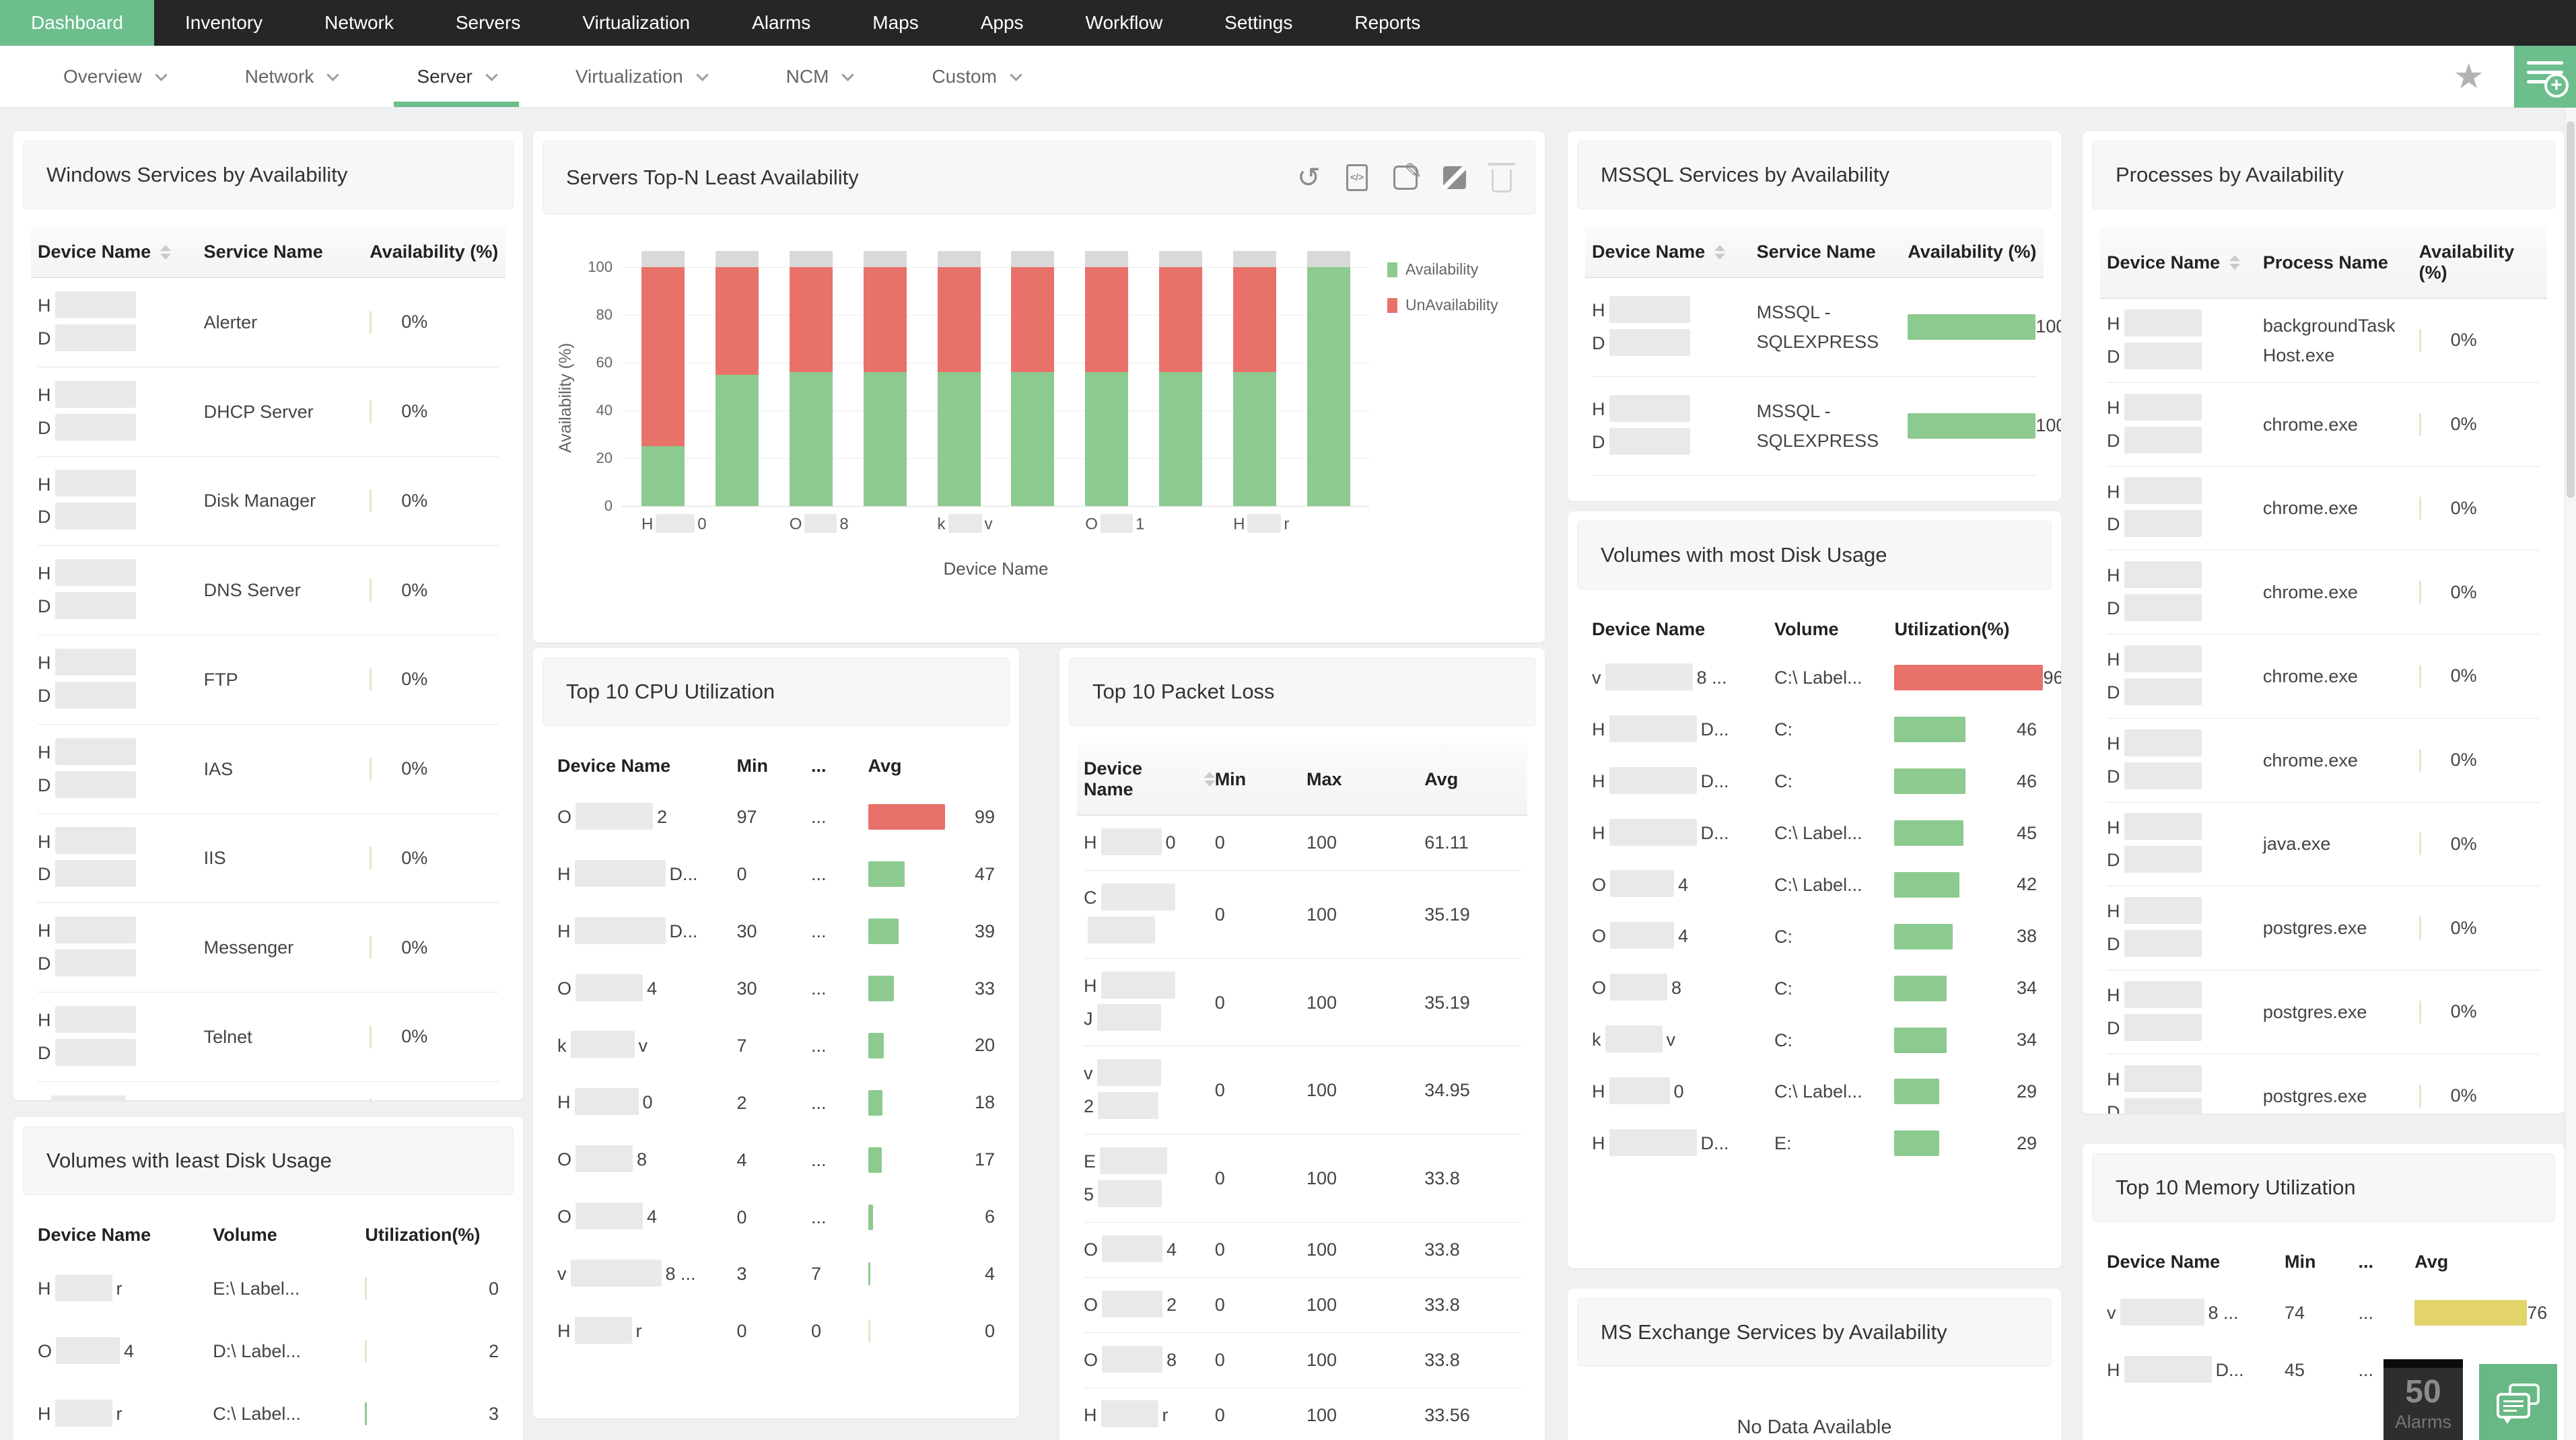 The height and width of the screenshot is (1440, 2576). Describe the element at coordinates (1302, 843) in the screenshot. I see `table-row: H 0 0 100 61.11` at that location.